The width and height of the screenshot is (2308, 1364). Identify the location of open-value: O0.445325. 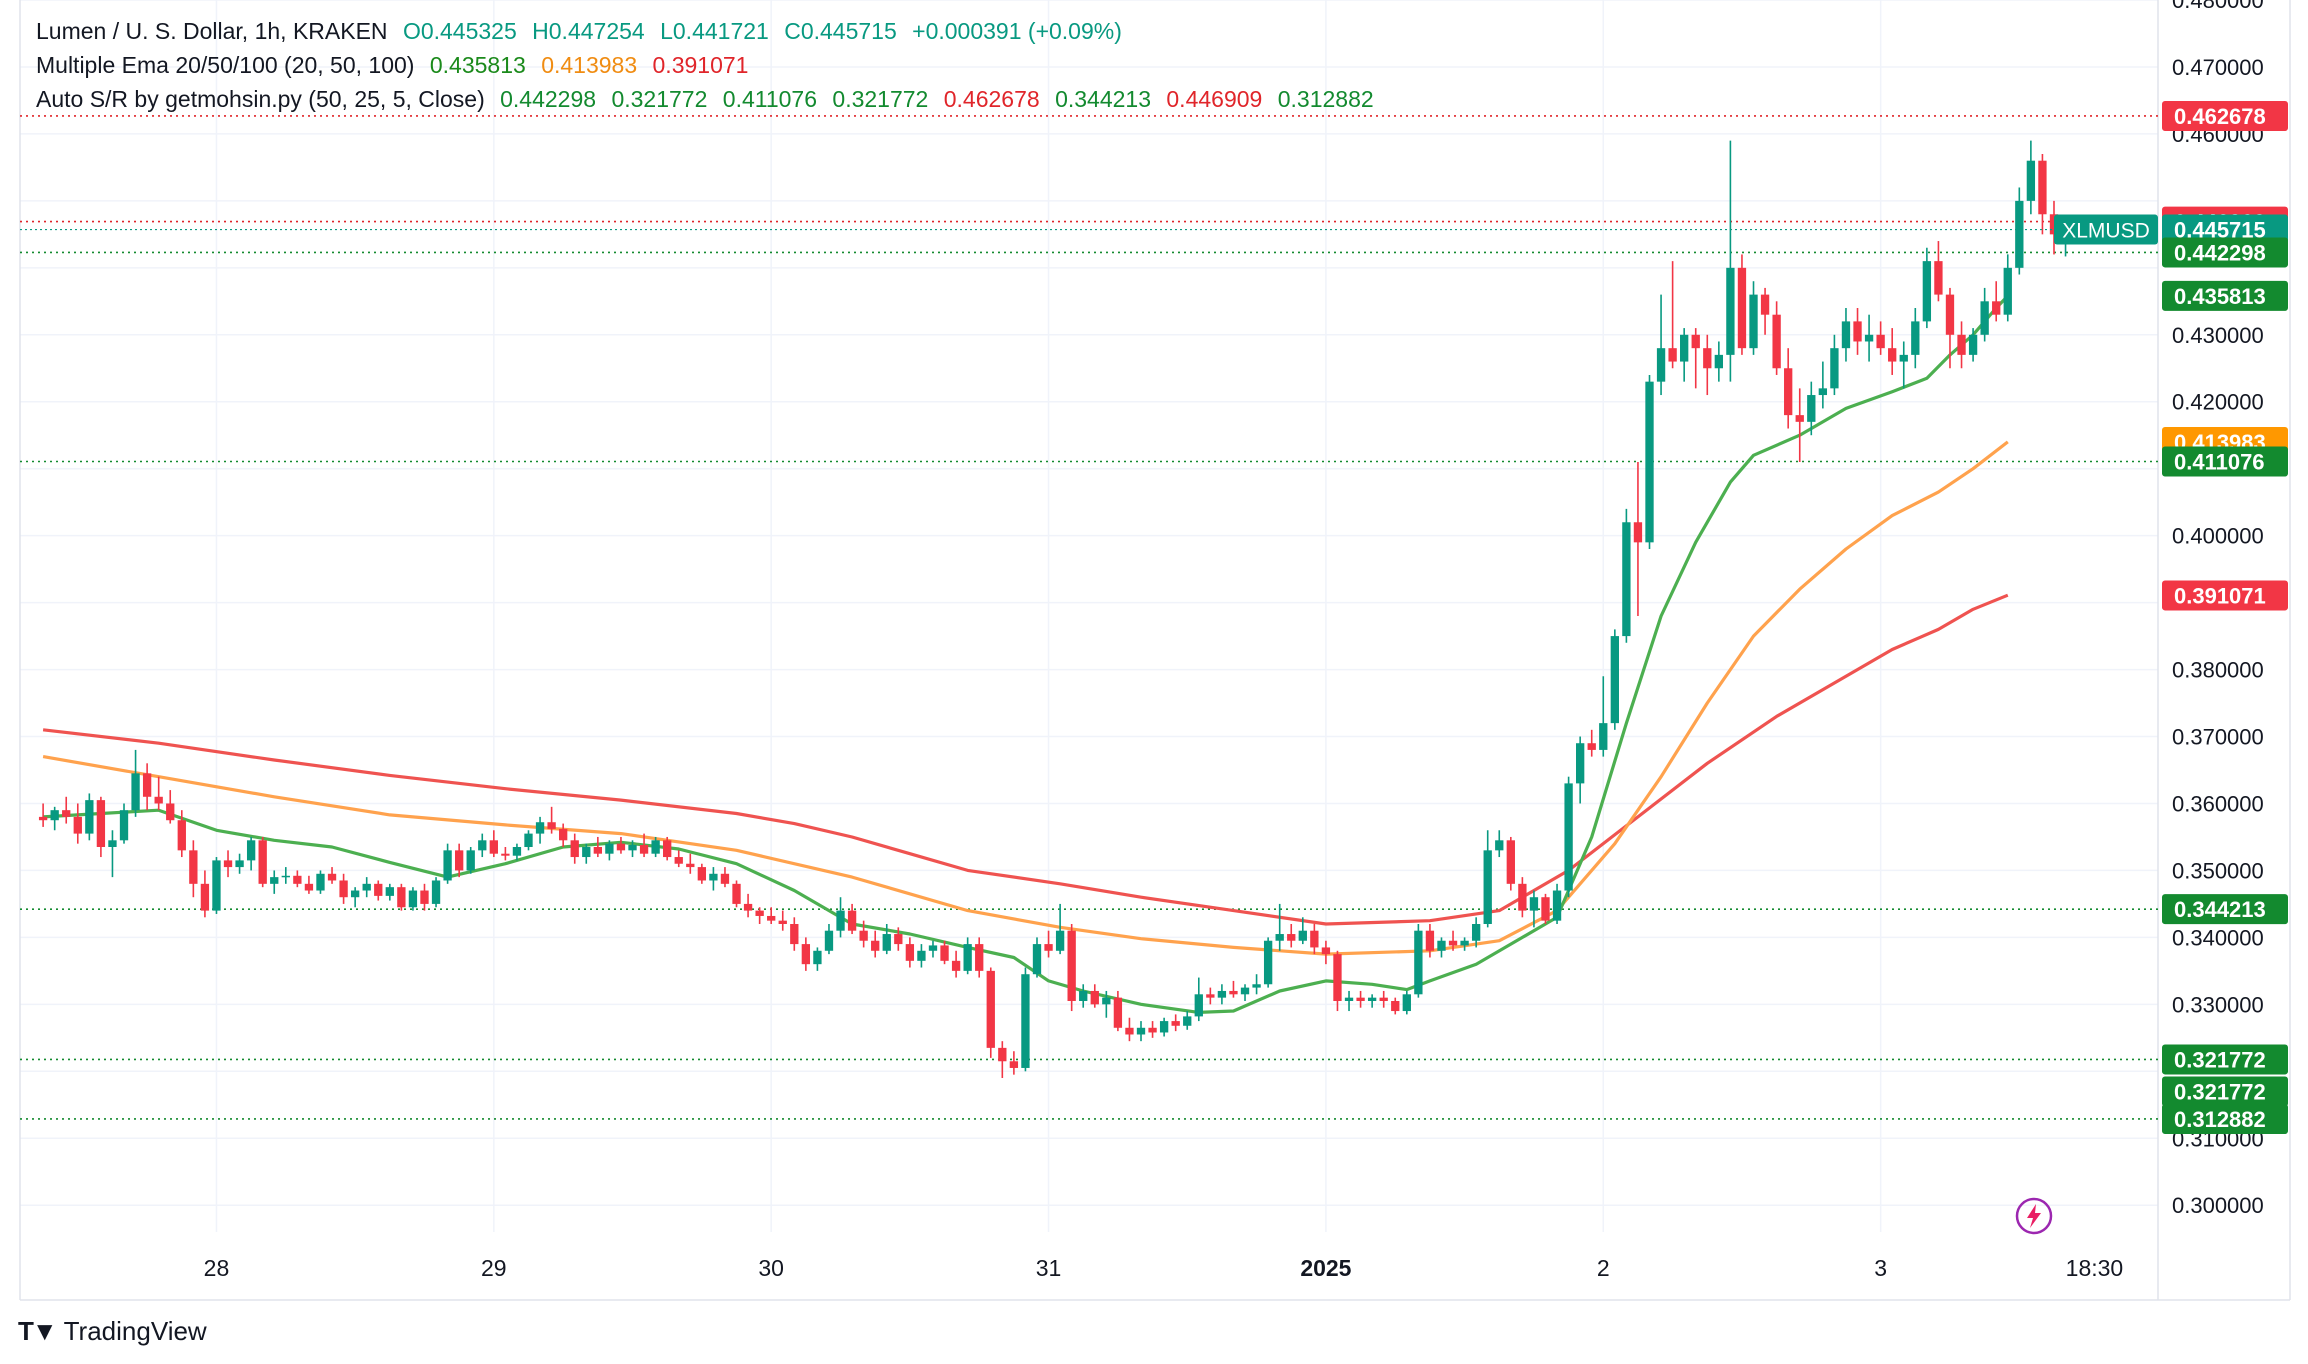
(459, 31).